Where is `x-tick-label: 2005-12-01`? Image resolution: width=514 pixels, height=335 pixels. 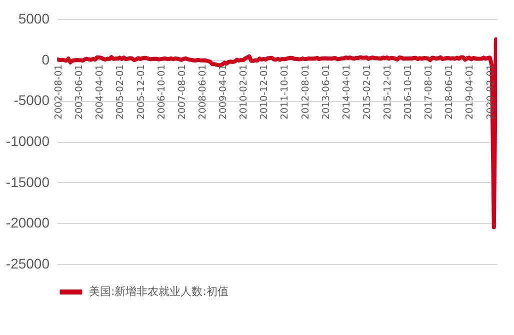
x-tick-label: 2005-12-01 is located at coordinates (141, 92).